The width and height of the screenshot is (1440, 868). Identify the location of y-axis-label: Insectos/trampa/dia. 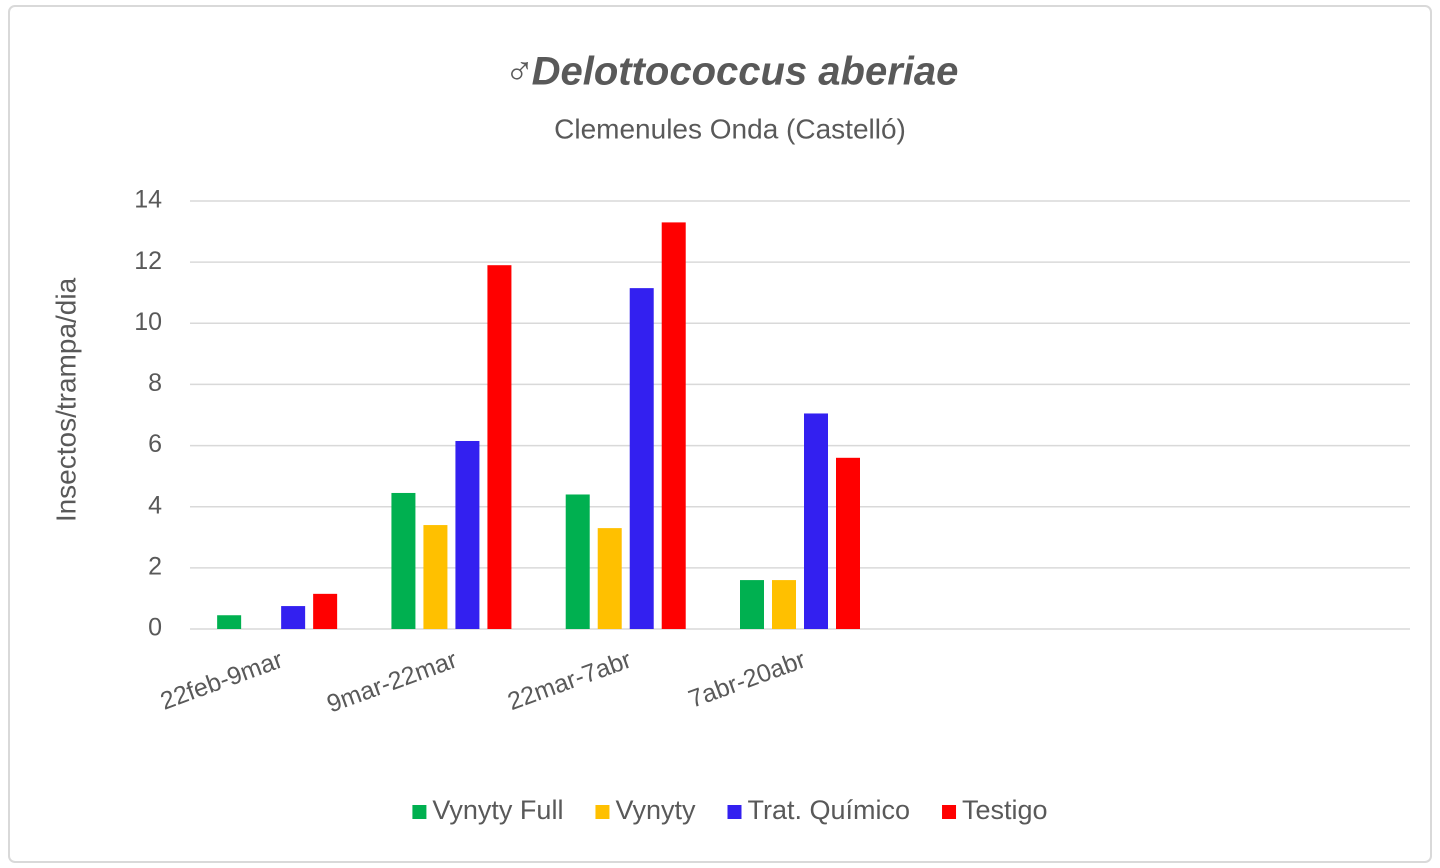
(65, 399).